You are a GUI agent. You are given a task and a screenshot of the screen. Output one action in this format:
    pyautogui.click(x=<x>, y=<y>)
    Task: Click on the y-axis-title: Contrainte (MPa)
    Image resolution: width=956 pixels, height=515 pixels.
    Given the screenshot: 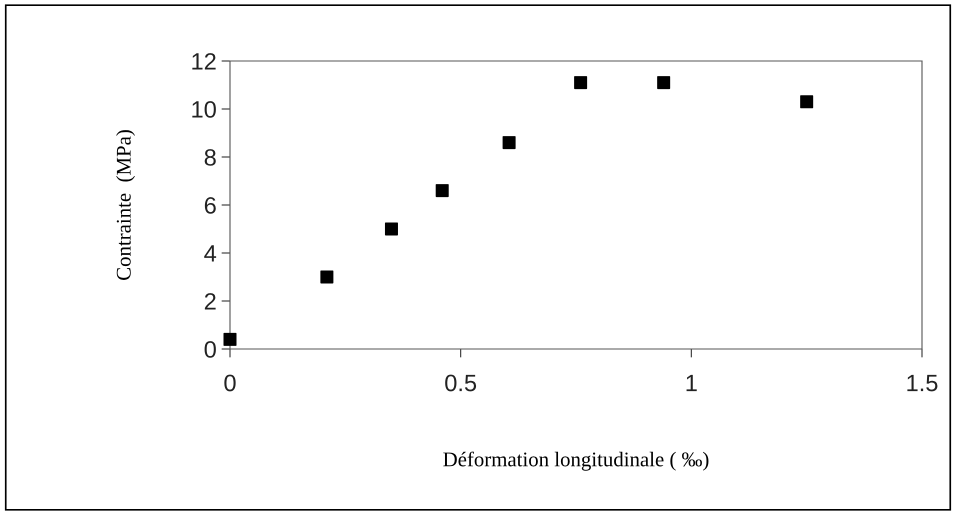 What is the action you would take?
    pyautogui.click(x=125, y=205)
    